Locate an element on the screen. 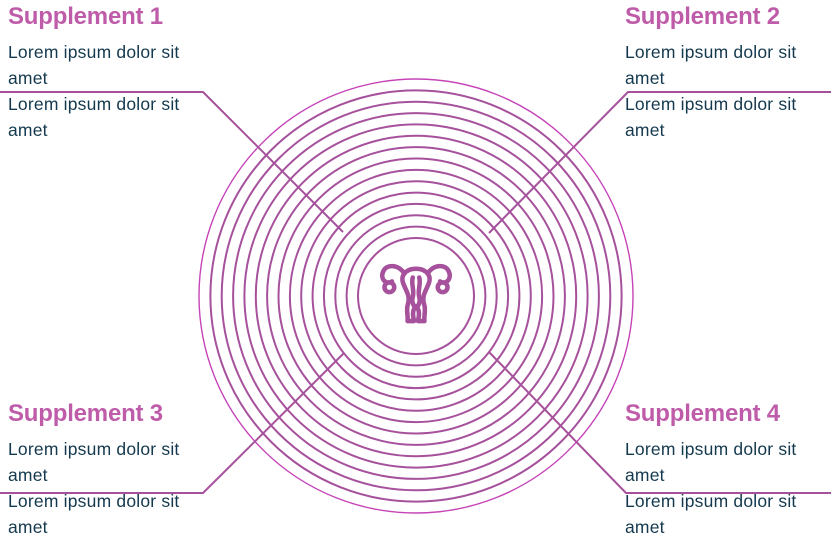 This screenshot has width=831, height=540. panel-title: Supplement 4 is located at coordinates (702, 413).